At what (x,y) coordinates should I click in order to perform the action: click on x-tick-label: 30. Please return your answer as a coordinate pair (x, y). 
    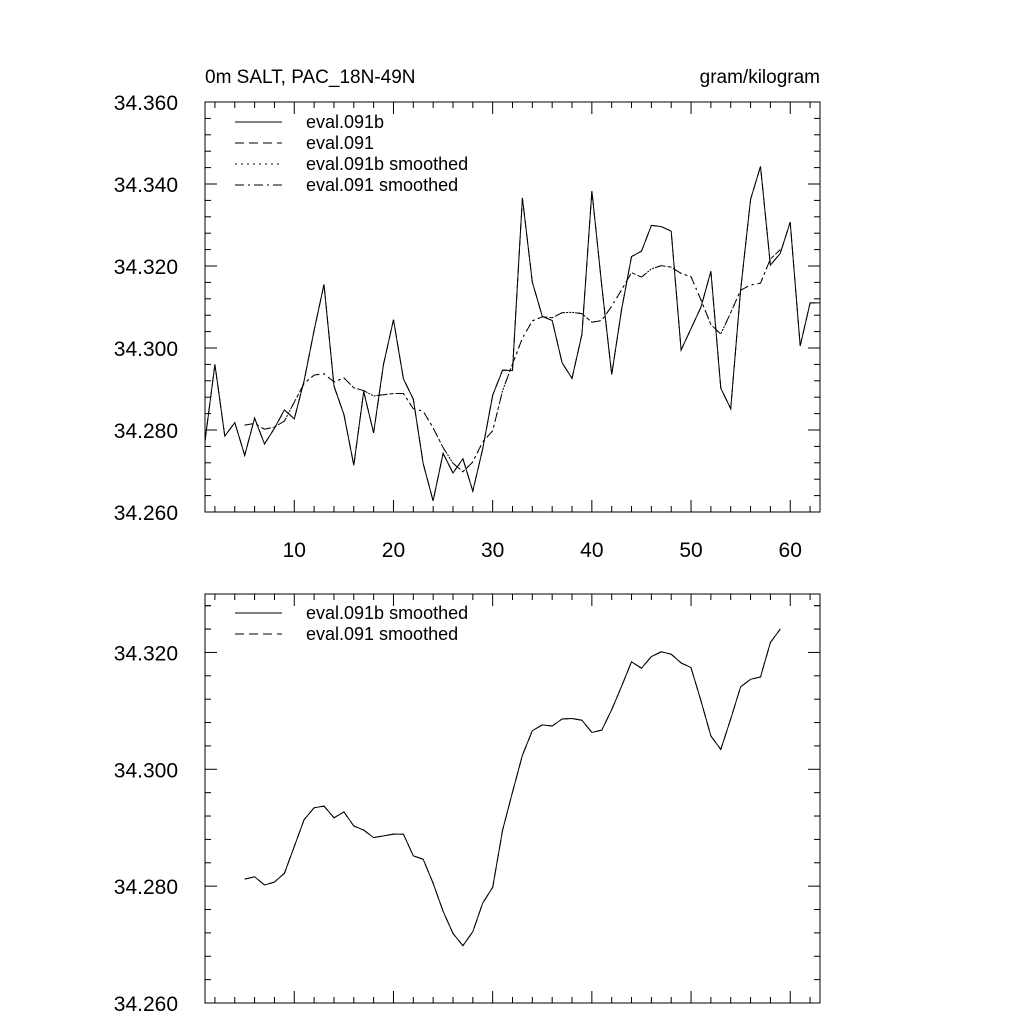
    Looking at the image, I should click on (492, 550).